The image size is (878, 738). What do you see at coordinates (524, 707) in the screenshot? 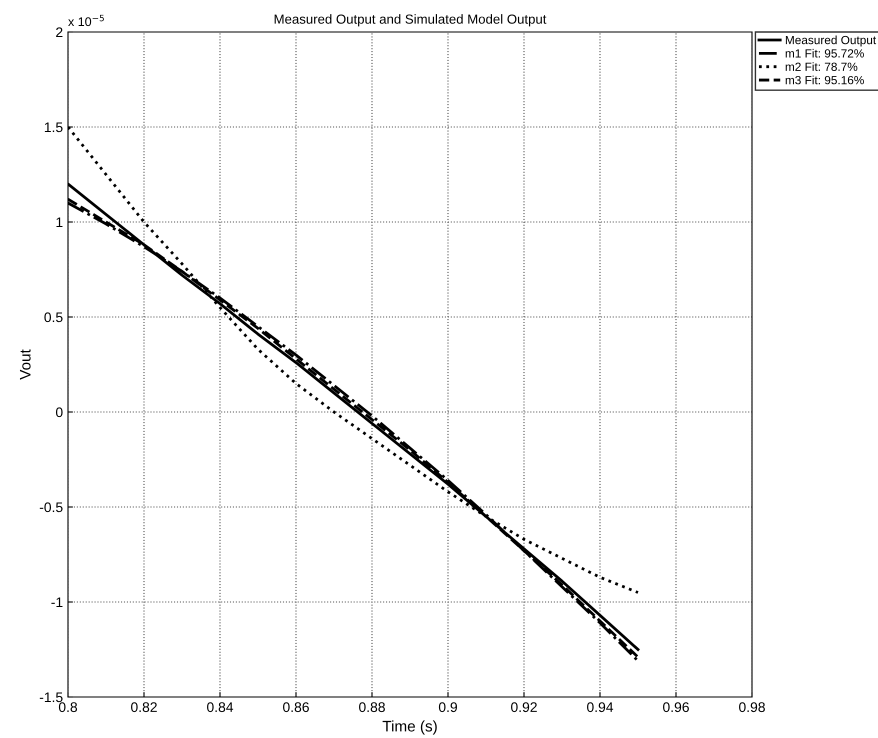
I see `x-tick-label: 0.92` at bounding box center [524, 707].